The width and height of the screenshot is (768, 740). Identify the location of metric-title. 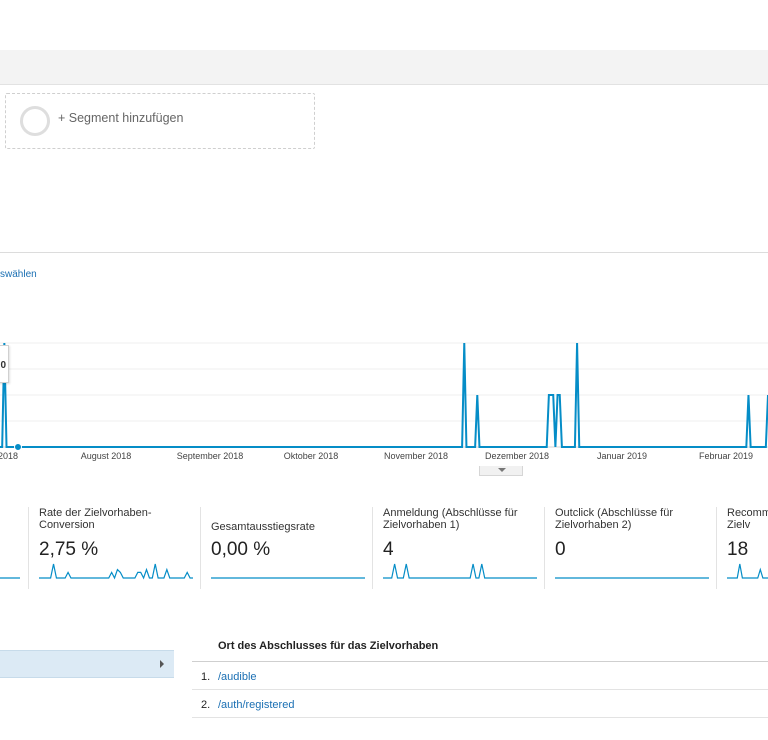
(10, 521).